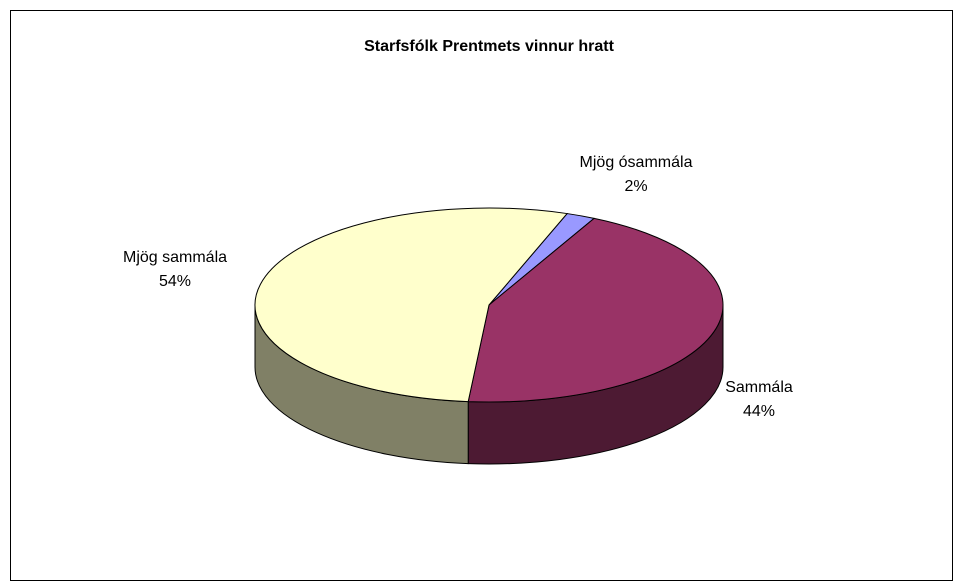 This screenshot has width=963, height=588. What do you see at coordinates (759, 387) in the screenshot?
I see `slice-label: Sammála` at bounding box center [759, 387].